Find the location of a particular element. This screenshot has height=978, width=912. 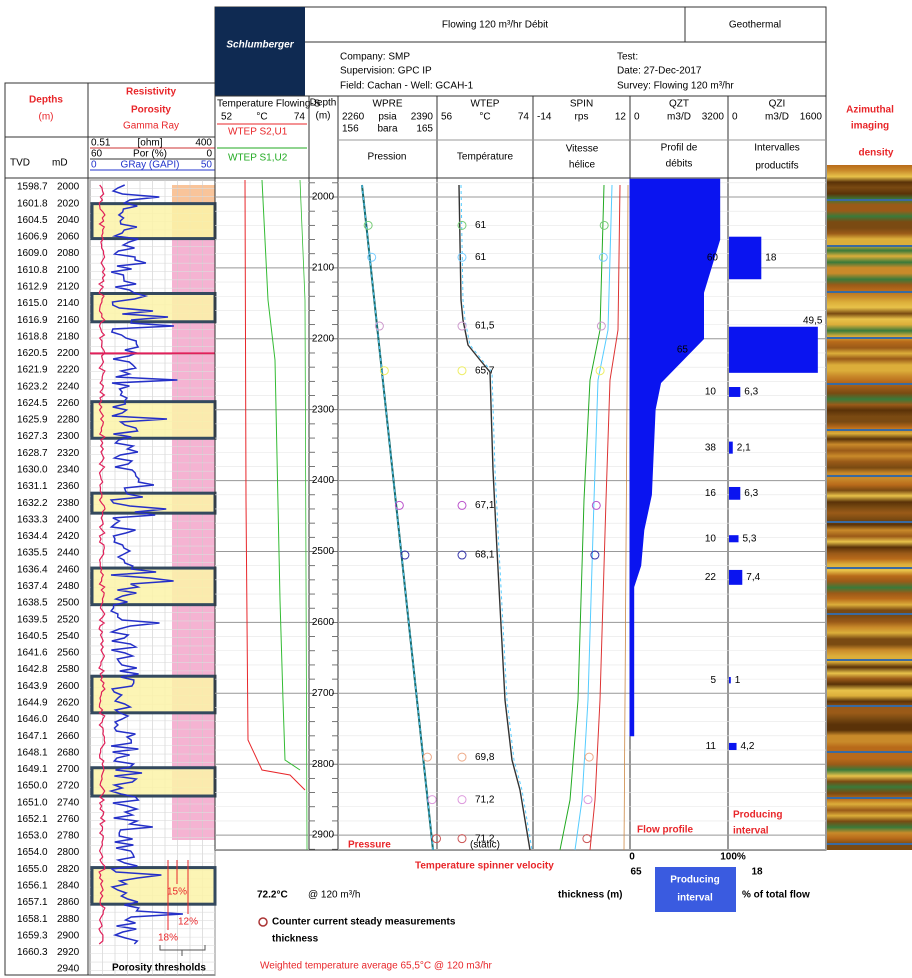

label: 52 is located at coordinates (227, 117).